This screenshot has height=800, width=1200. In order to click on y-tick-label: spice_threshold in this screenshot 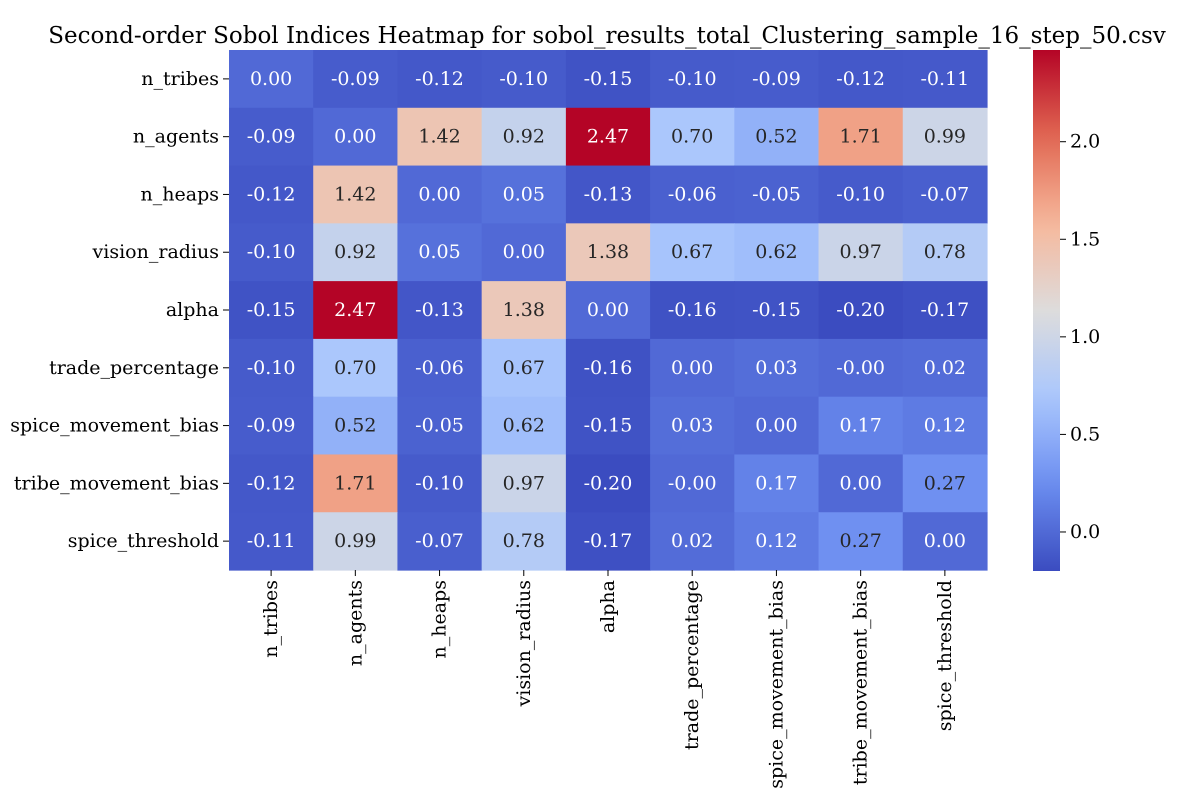, I will do `click(143, 541)`.